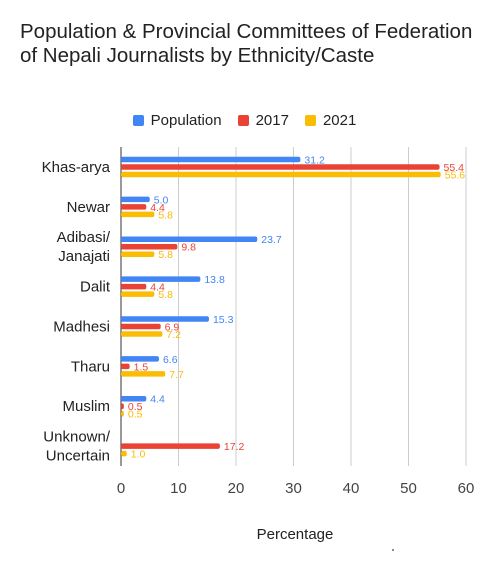  I want to click on legend-item-2017: 2017, so click(263, 120).